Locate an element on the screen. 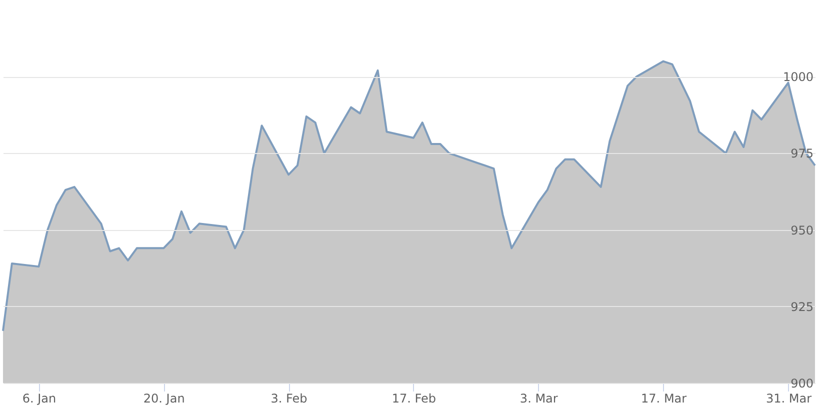 The width and height of the screenshot is (819, 411). x-tick-label: 3. Feb is located at coordinates (289, 399).